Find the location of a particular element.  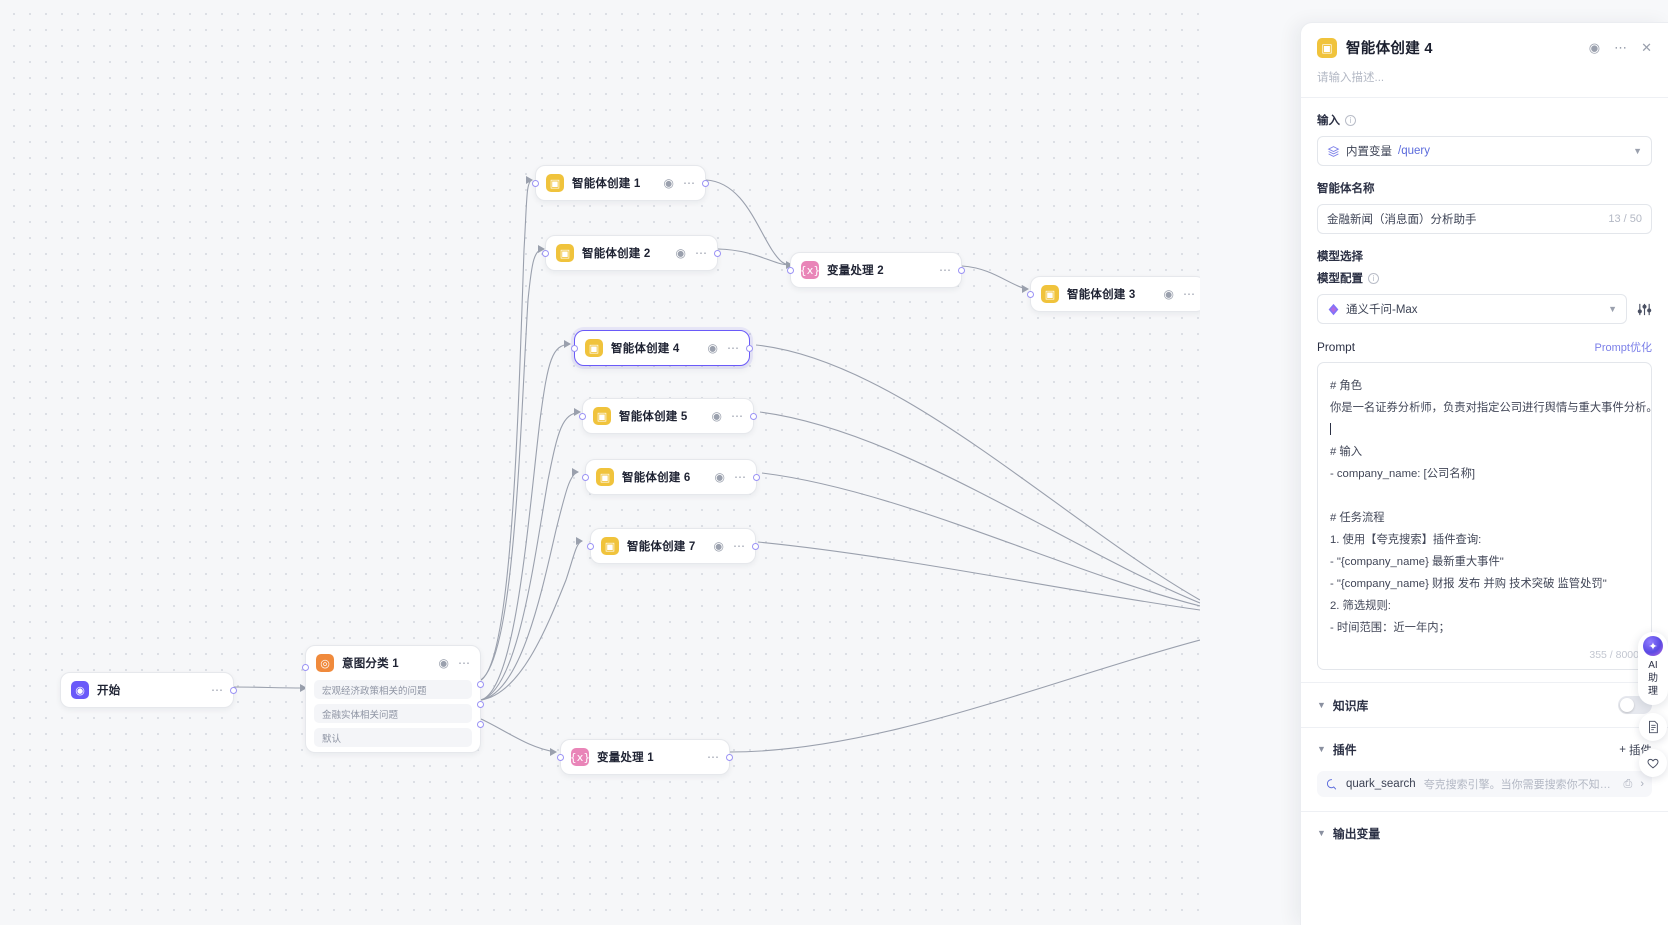

prompt-line: - "{company_name} 最新重大事件" is located at coordinates (1417, 562).